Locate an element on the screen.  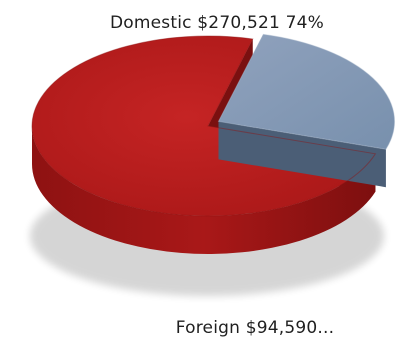
data-label-domestic: Domestic $270,521 74% is located at coordinates (217, 23).